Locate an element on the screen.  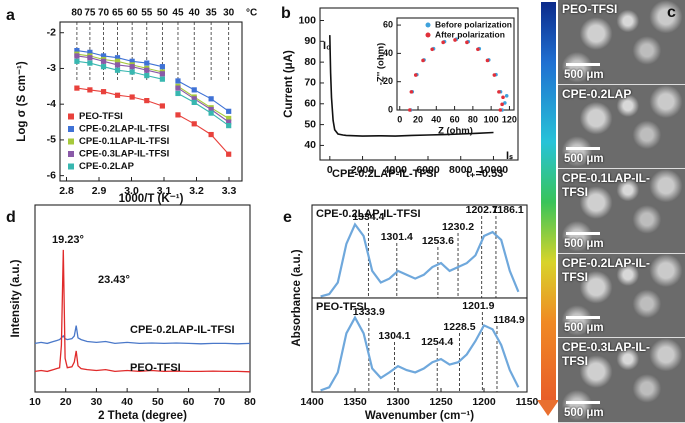
y-tick-label: 70 is located at coordinates (310, 83).